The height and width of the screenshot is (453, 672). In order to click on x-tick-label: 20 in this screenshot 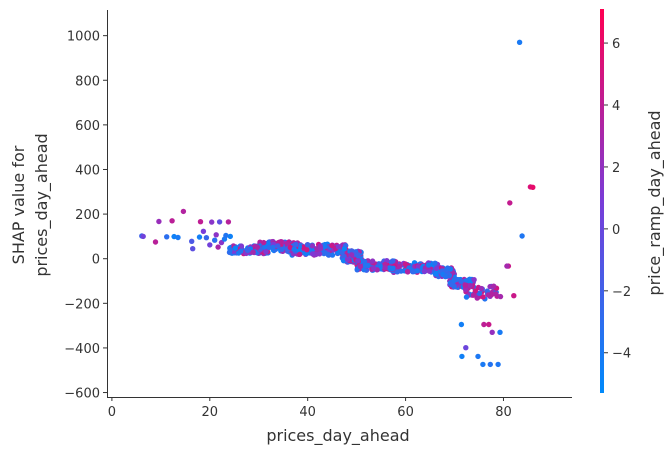, I will do `click(210, 412)`.